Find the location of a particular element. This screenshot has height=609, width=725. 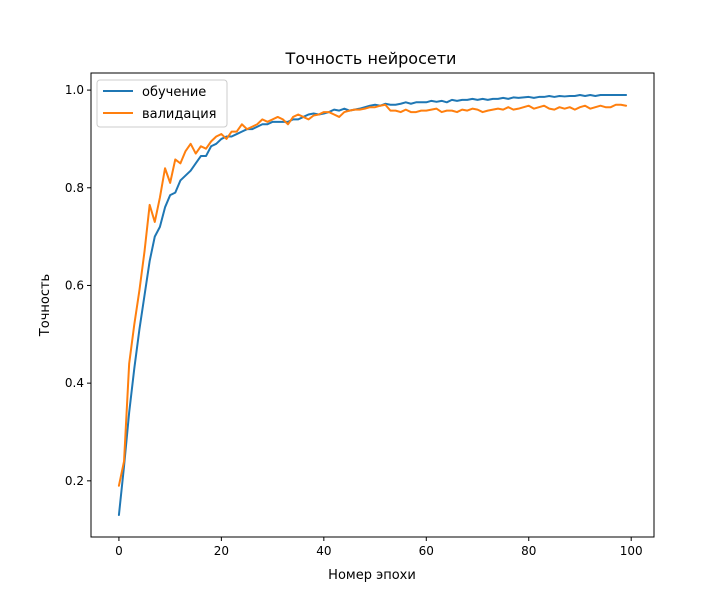

y-tick-label: 0.6 is located at coordinates (74, 285).